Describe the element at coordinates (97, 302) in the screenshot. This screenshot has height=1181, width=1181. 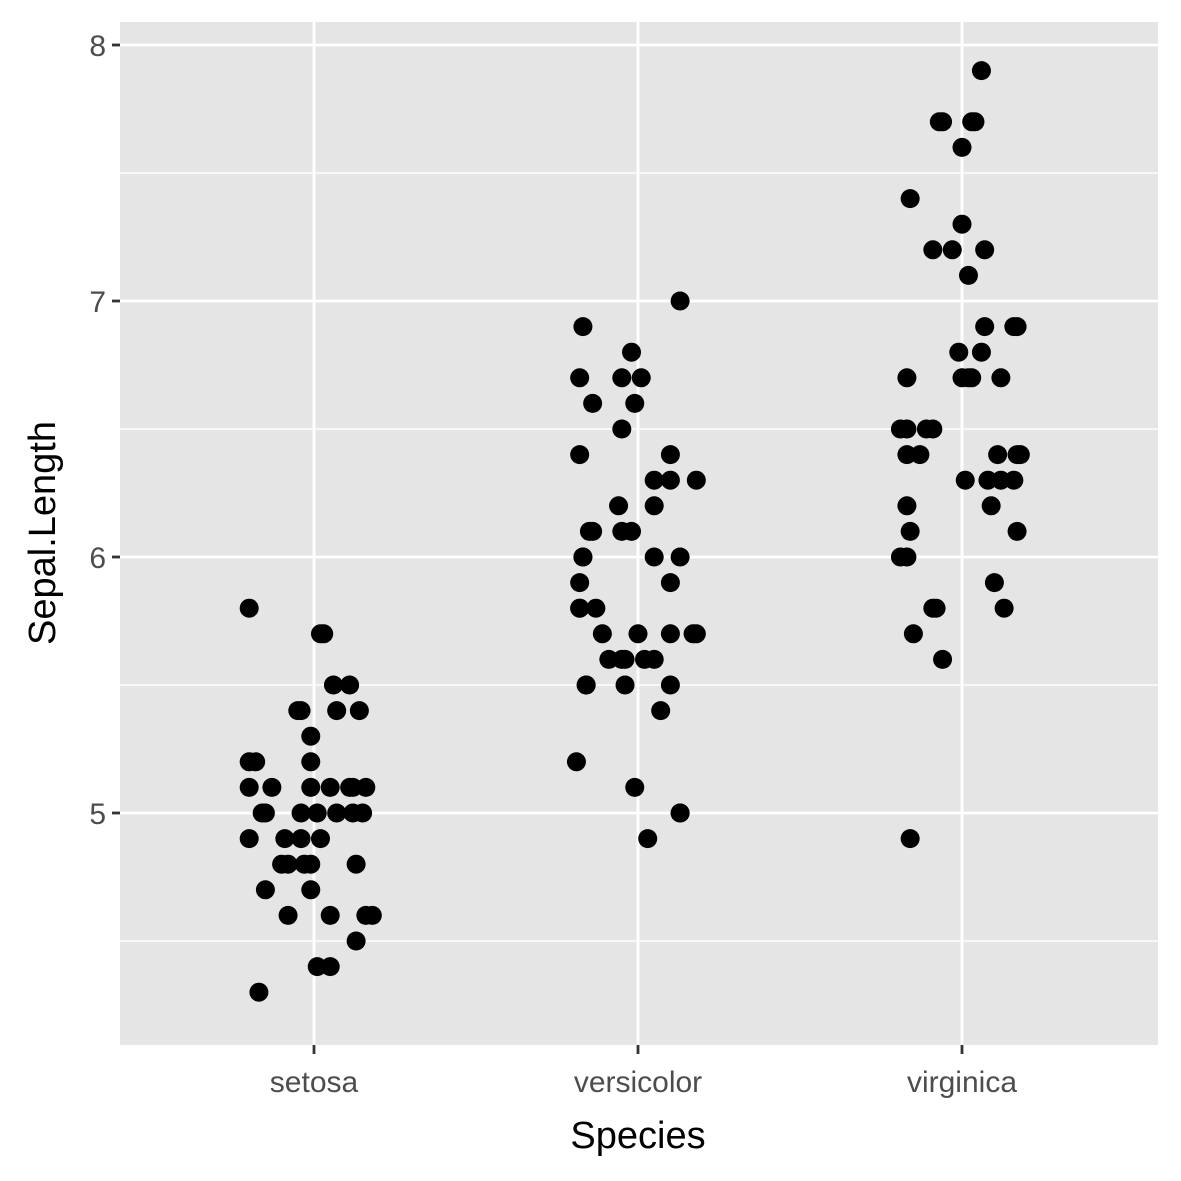
I see `y-tick-label: 7` at that location.